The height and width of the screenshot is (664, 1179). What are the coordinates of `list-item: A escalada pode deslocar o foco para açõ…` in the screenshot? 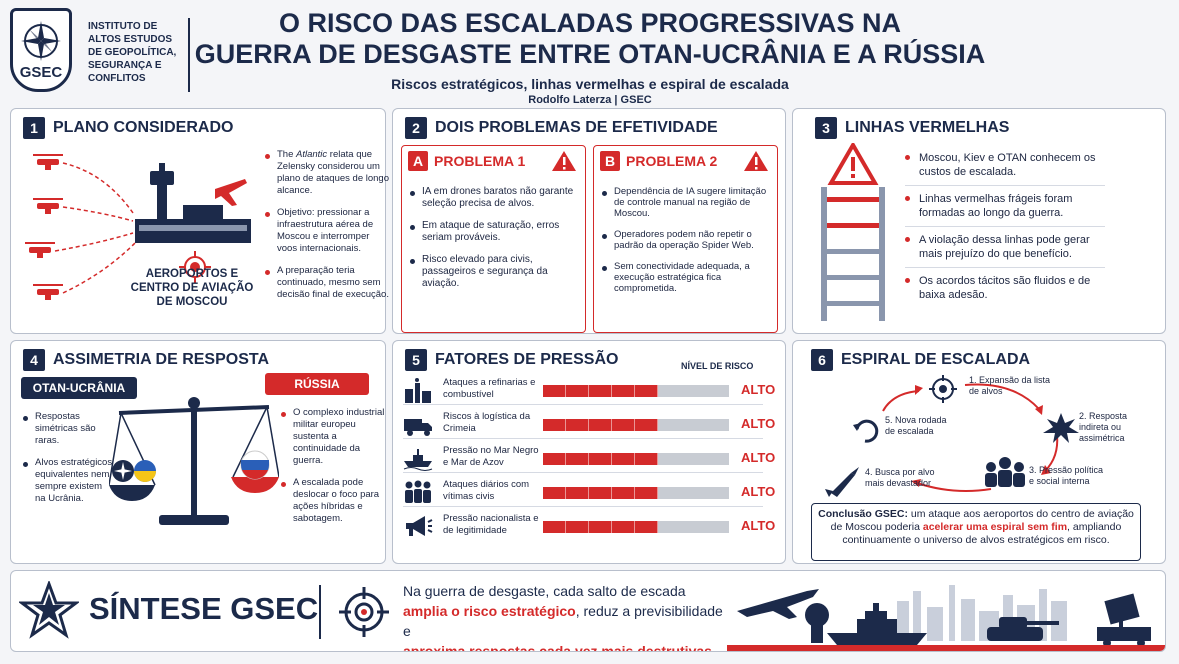 It's located at (333, 501).